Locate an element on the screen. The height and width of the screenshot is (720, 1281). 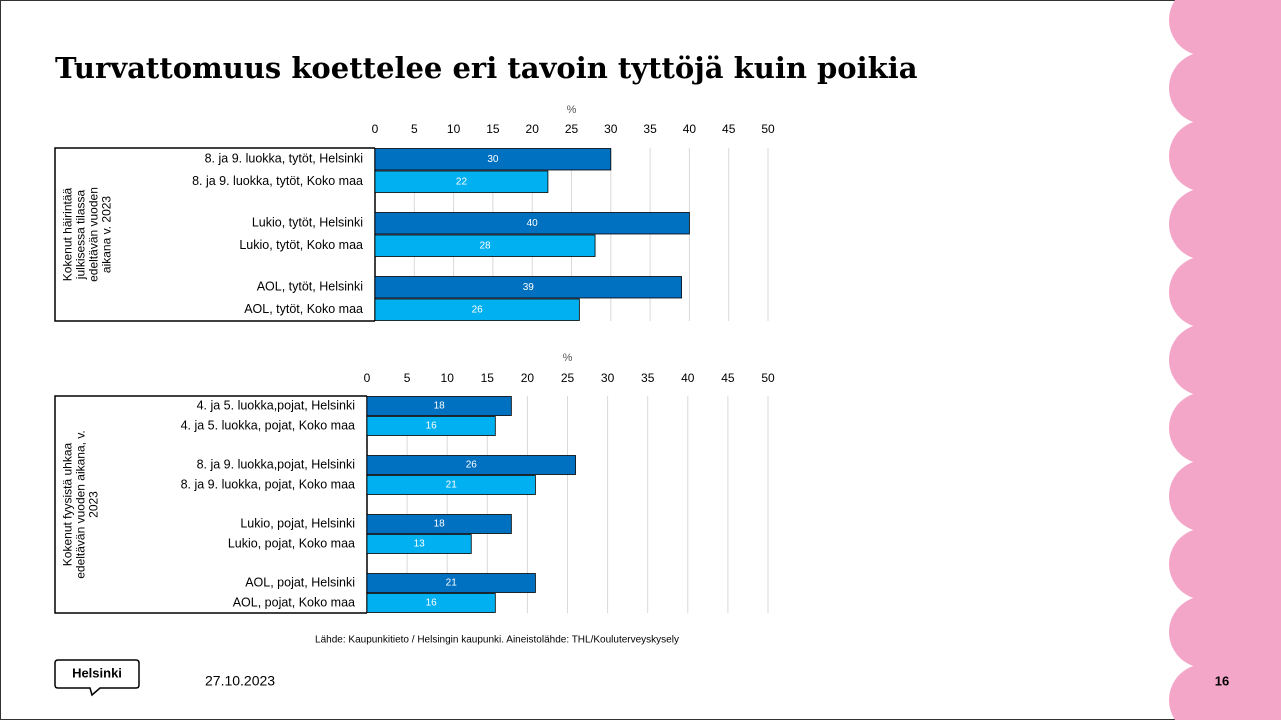
y-tick-label: Lukio, tytöt, Koko maa is located at coordinates (301, 245).